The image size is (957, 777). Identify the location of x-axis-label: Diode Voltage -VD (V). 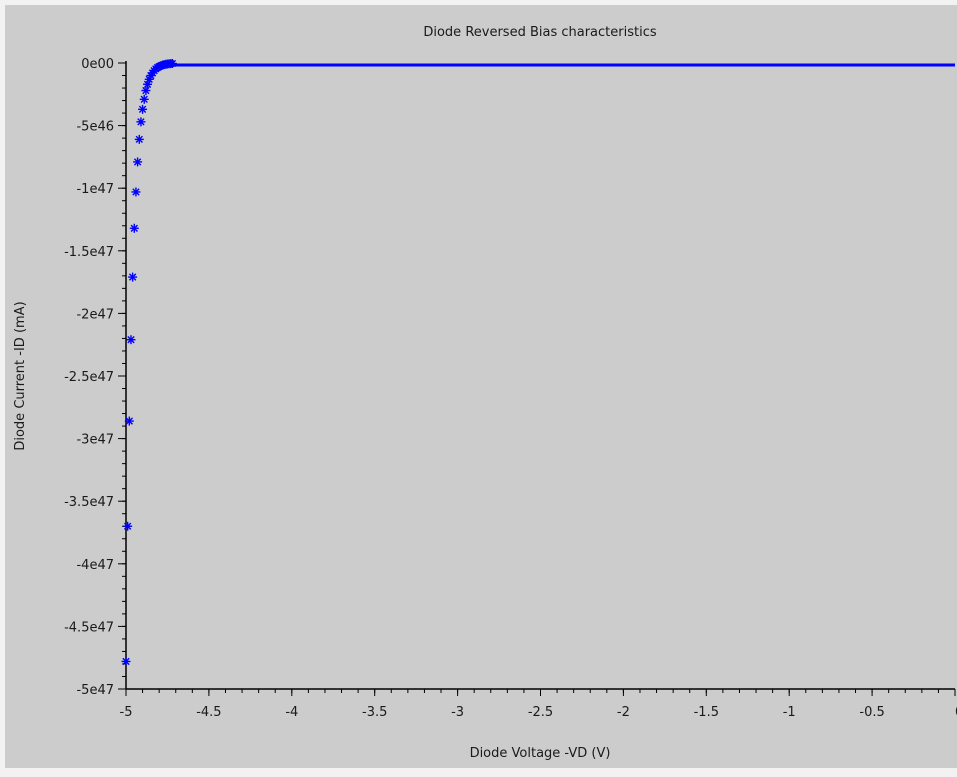
(540, 753).